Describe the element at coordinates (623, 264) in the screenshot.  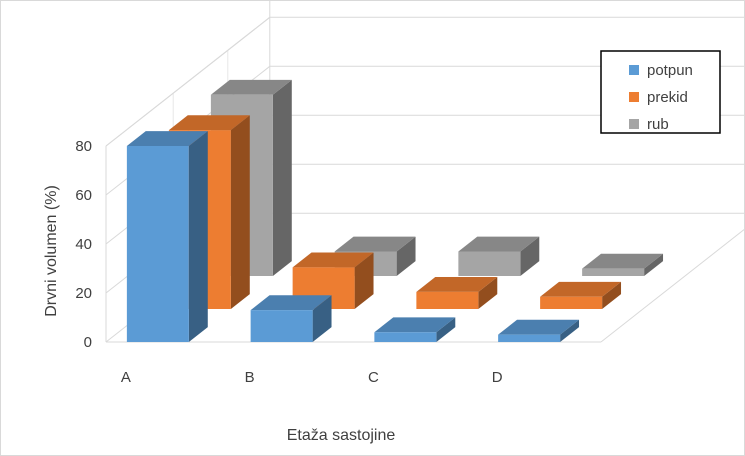
I see `bar-rub-D` at that location.